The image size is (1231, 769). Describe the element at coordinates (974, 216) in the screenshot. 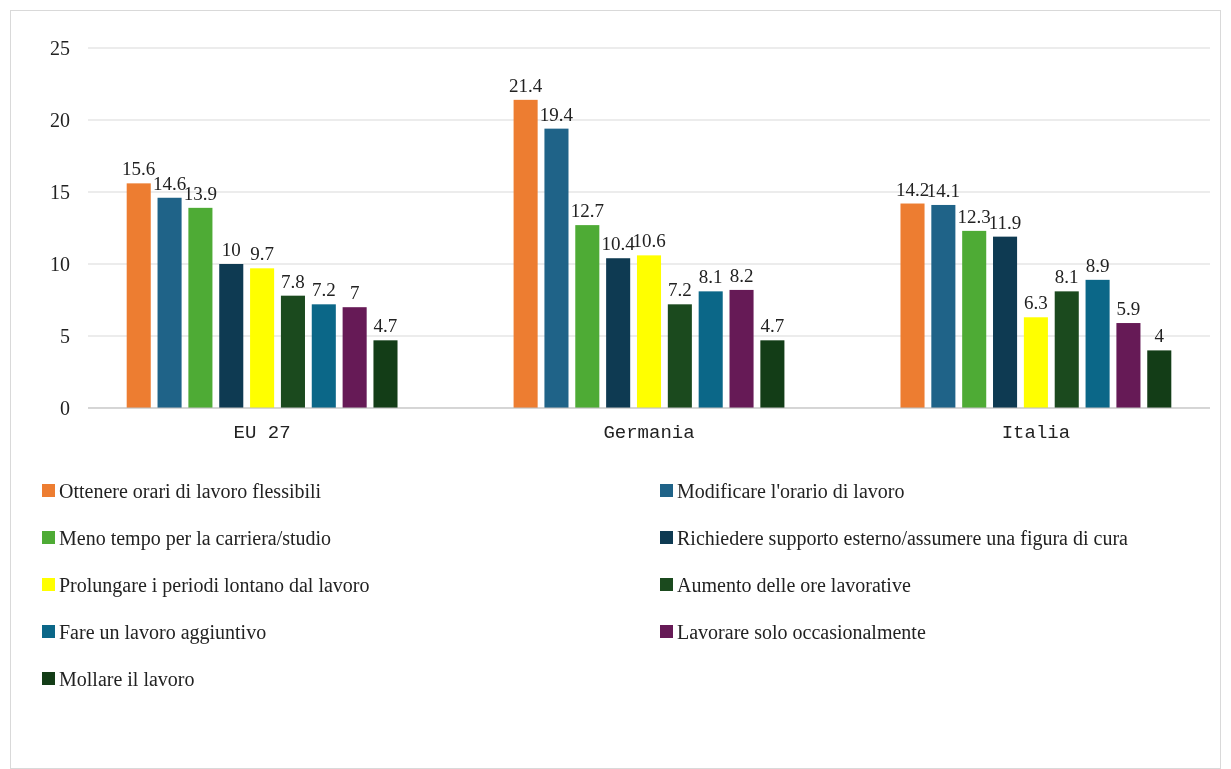

I see `data-label: 12.3` at that location.